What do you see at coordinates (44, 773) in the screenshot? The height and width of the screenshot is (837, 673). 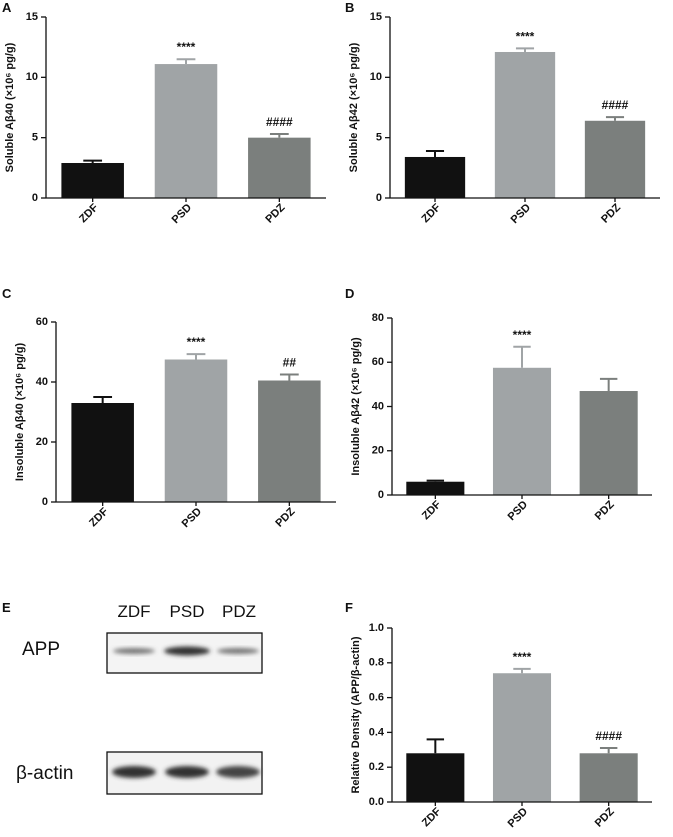 I see `row-label: β-actin` at bounding box center [44, 773].